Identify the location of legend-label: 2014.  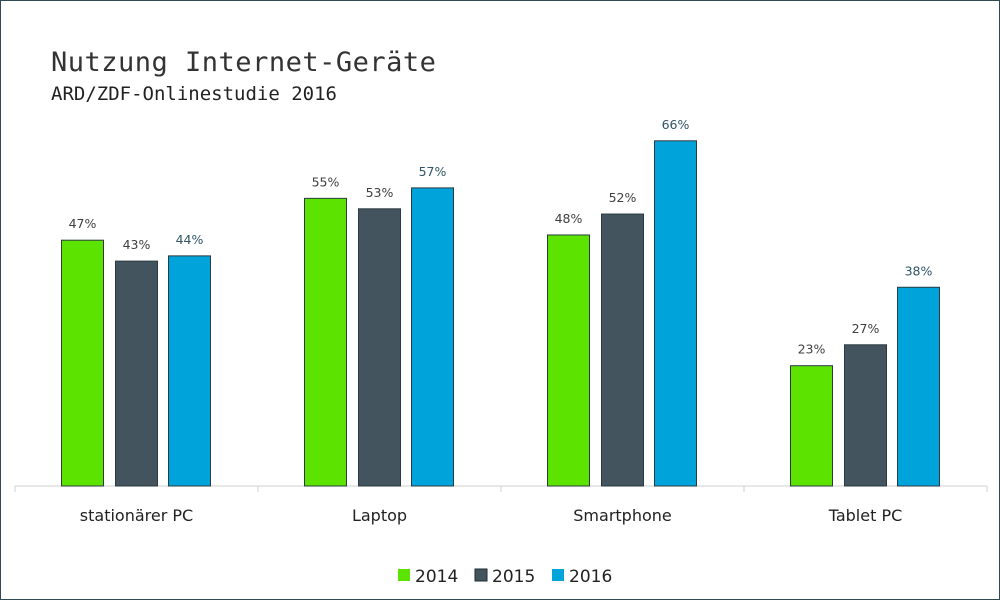
(436, 577).